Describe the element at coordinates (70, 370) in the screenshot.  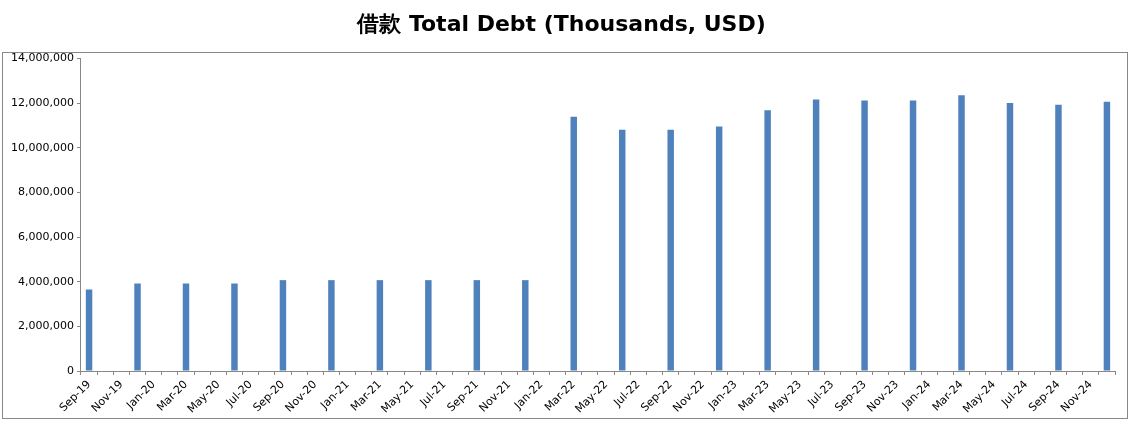
I see `y-tick-label: 0` at that location.